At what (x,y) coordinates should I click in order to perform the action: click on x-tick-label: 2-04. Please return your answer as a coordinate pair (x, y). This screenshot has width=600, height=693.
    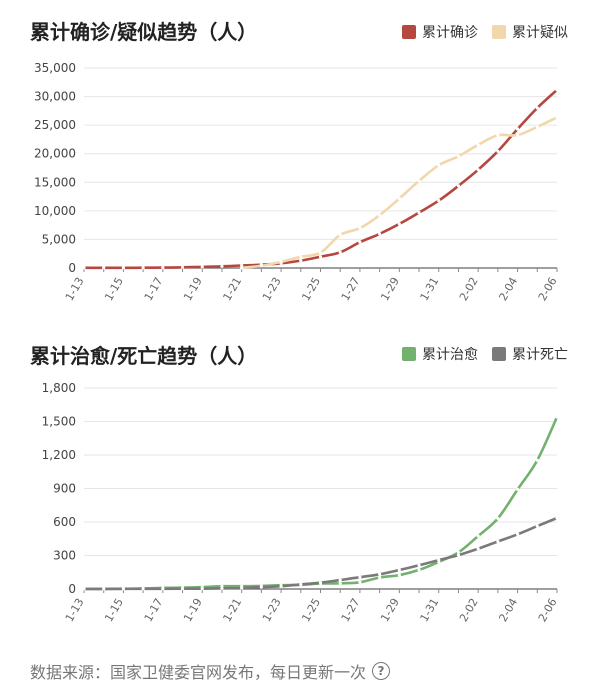
    Looking at the image, I should click on (508, 289).